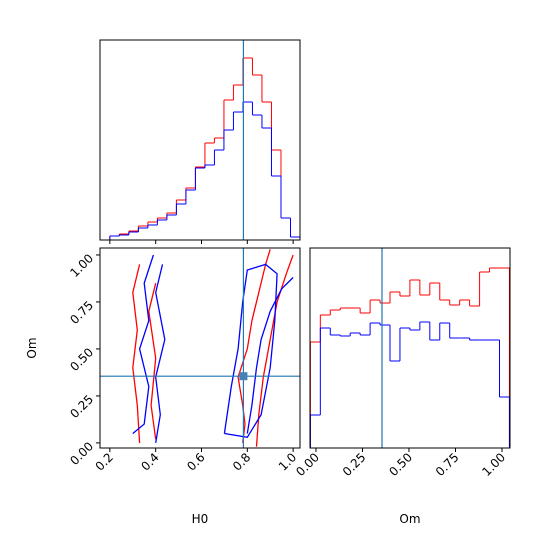 The image size is (550, 550). I want to click on y-tick-label: 1.00, so click(81, 265).